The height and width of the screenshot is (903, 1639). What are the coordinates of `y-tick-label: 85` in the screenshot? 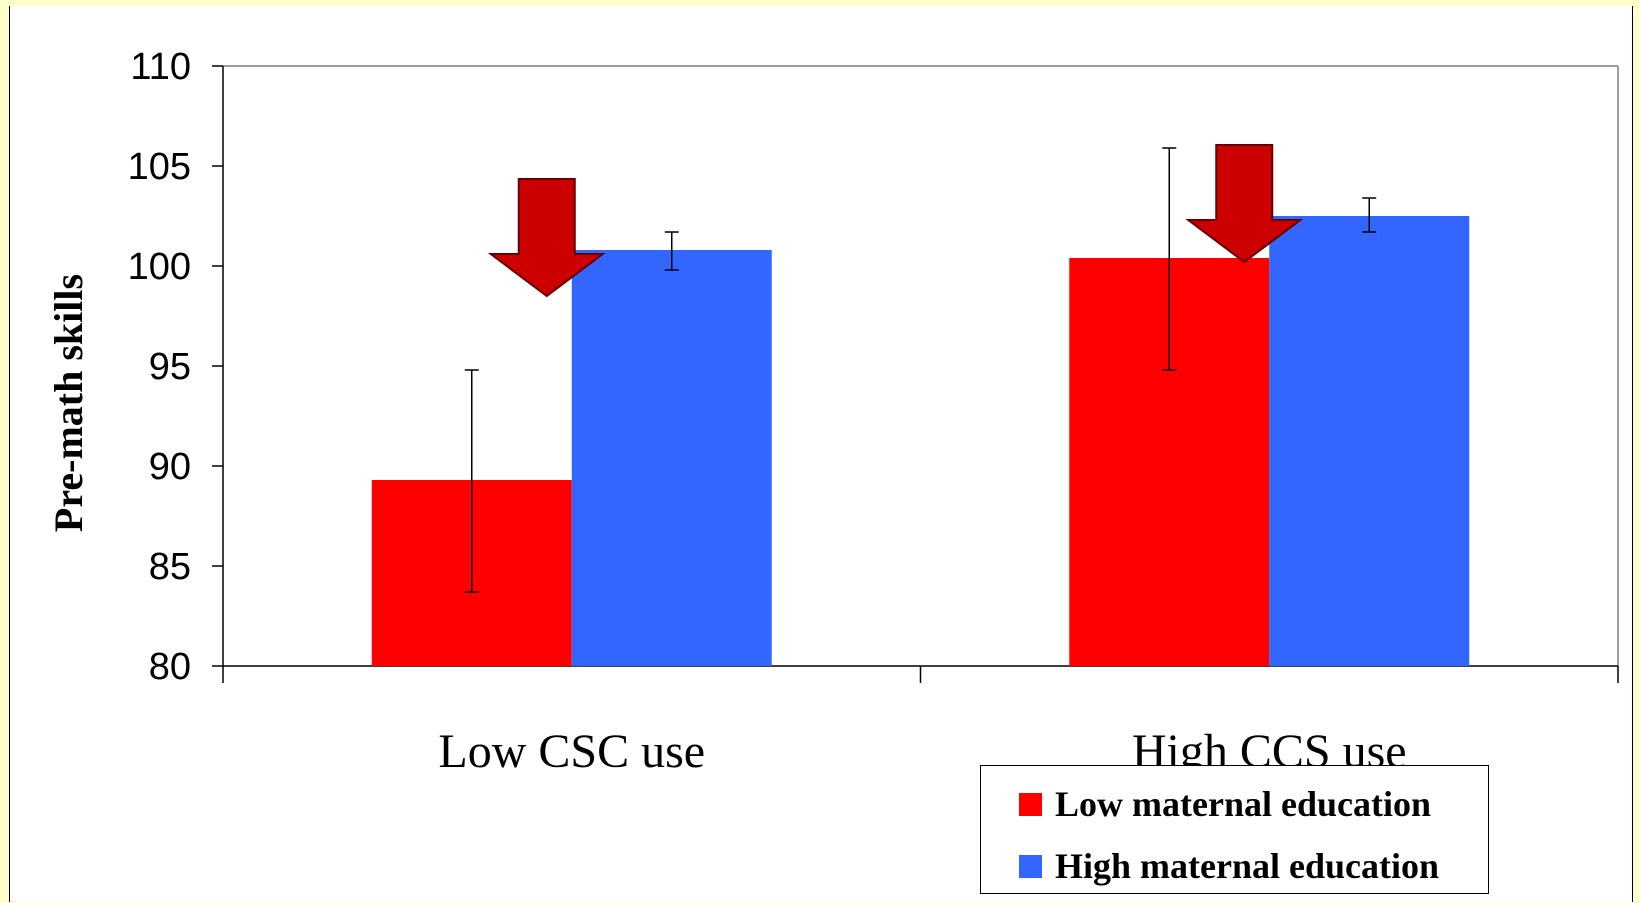 It's located at (170, 567).